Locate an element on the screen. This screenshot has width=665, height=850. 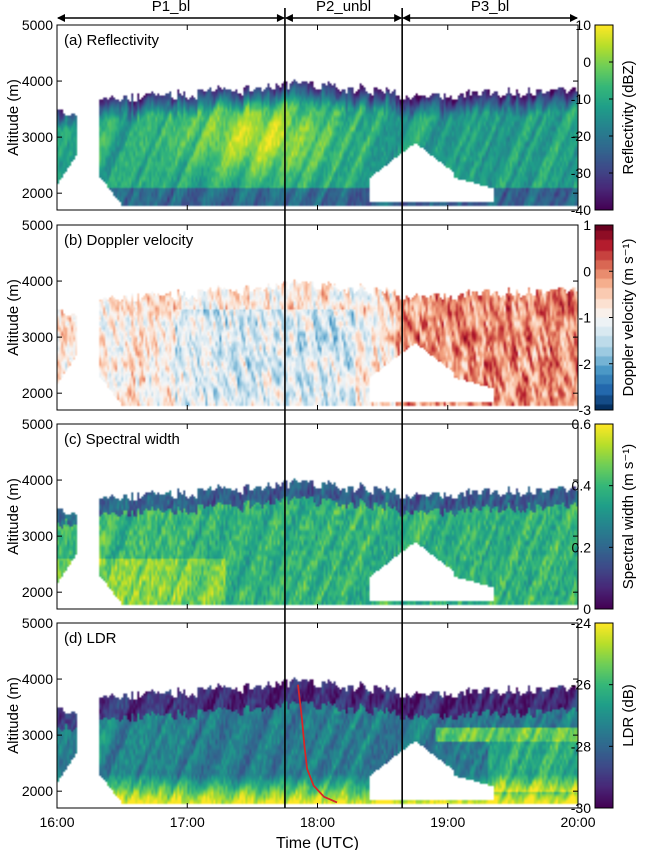
colorbar-tick-label: -40 is located at coordinates (581, 210).